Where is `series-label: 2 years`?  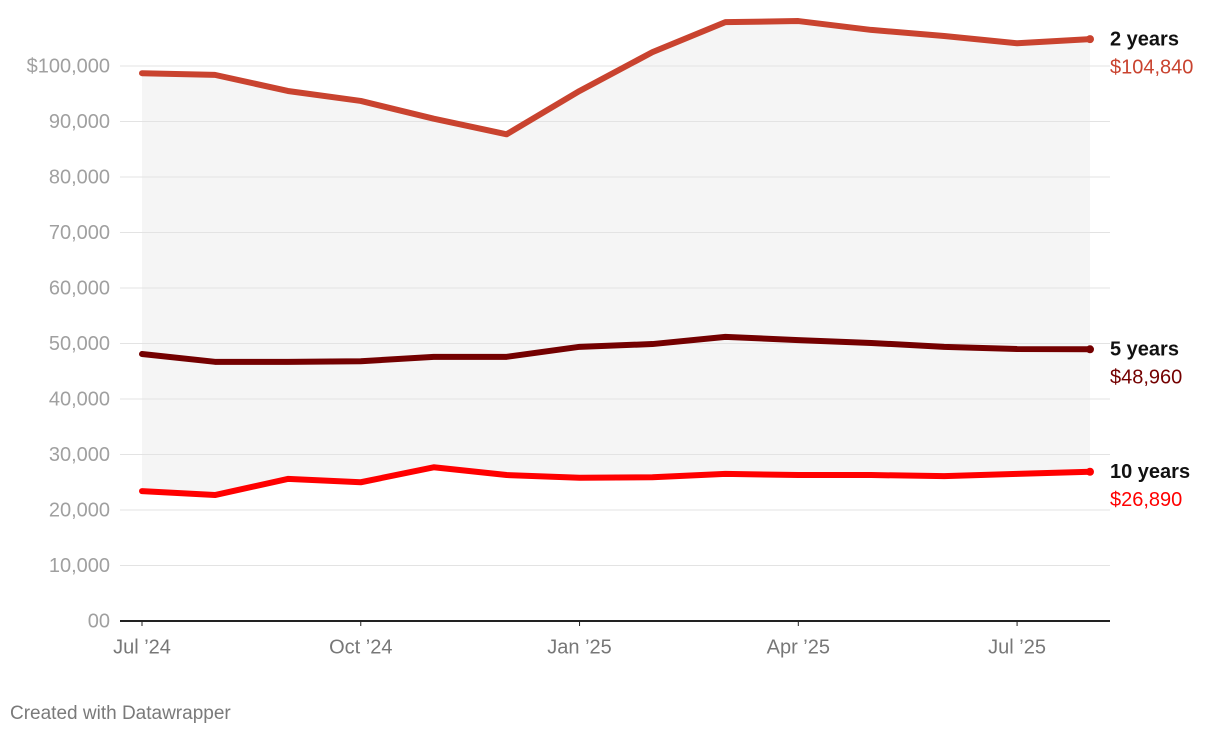
series-label: 2 years is located at coordinates (1144, 39).